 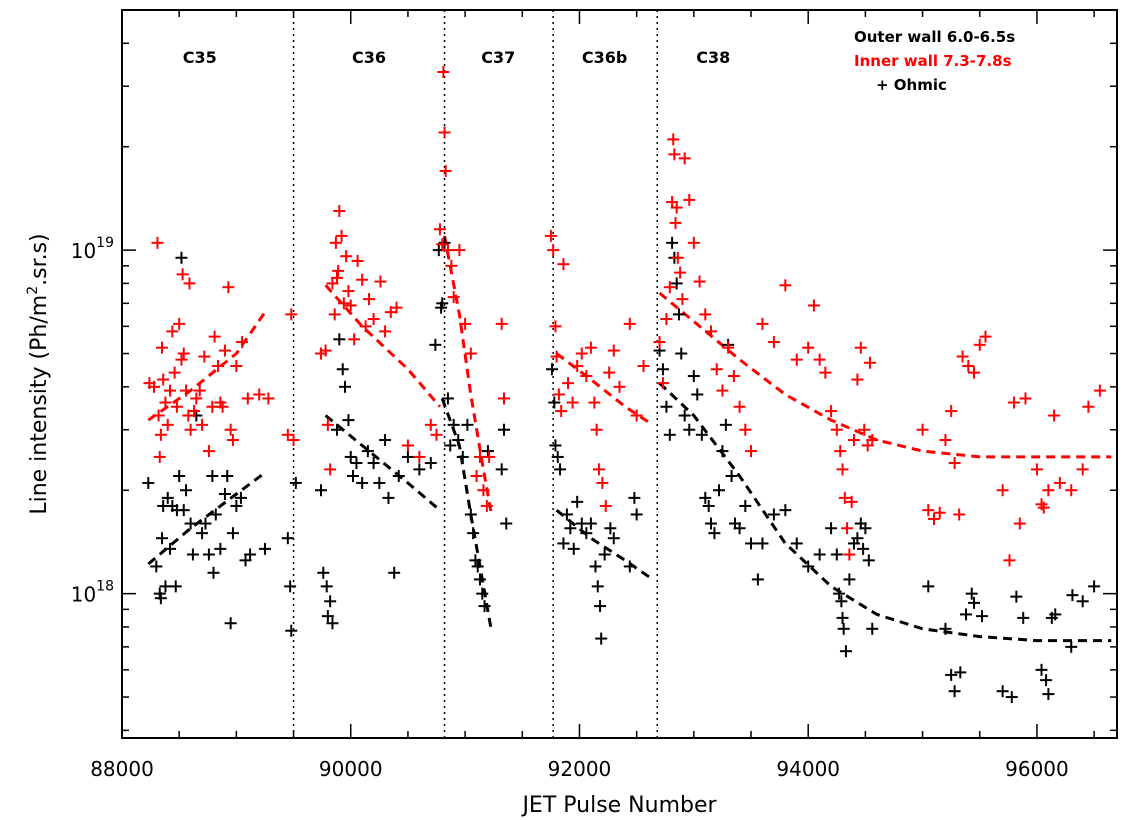 I want to click on y-axis-title-main: Line intensity (Ph/m, so click(x=39, y=405).